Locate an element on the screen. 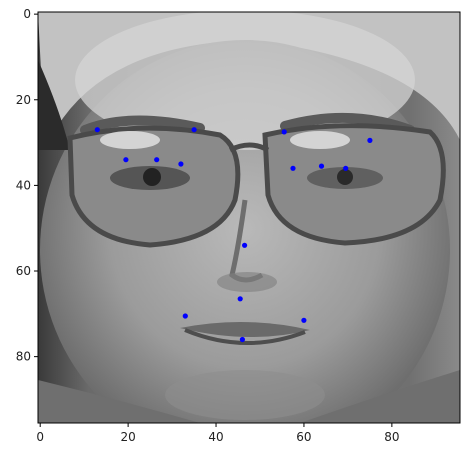  x-tick-label: 80 is located at coordinates (391, 437).